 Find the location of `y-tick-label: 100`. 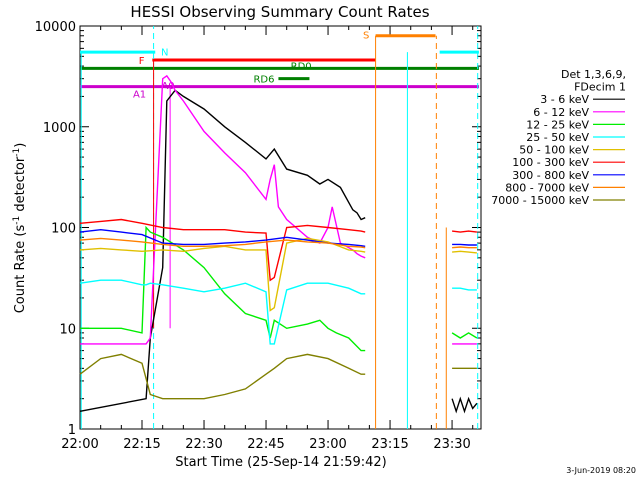

y-tick-label: 100 is located at coordinates (63, 229).